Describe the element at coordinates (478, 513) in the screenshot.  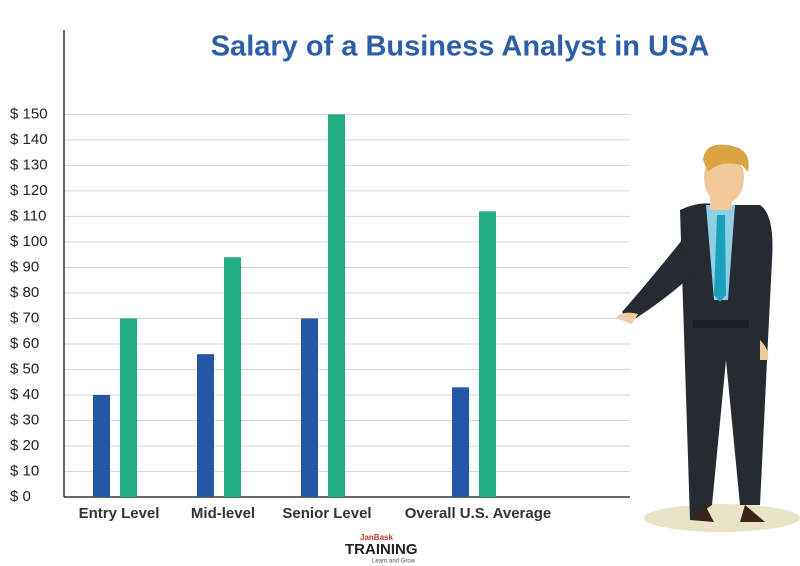
I see `x-tick-label: Overall U.S. Average` at that location.